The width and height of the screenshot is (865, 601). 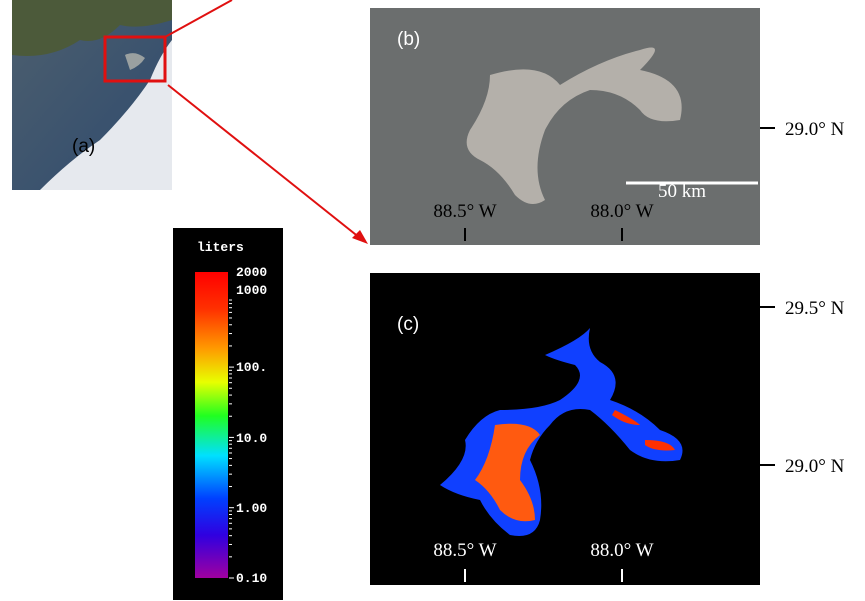 I want to click on zoom-line, so click(x=198, y=19).